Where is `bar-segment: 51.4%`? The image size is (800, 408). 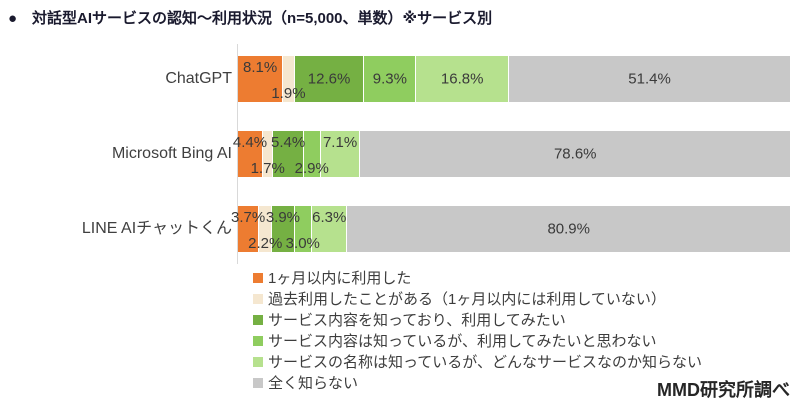
bar-segment: 51.4% is located at coordinates (649, 79).